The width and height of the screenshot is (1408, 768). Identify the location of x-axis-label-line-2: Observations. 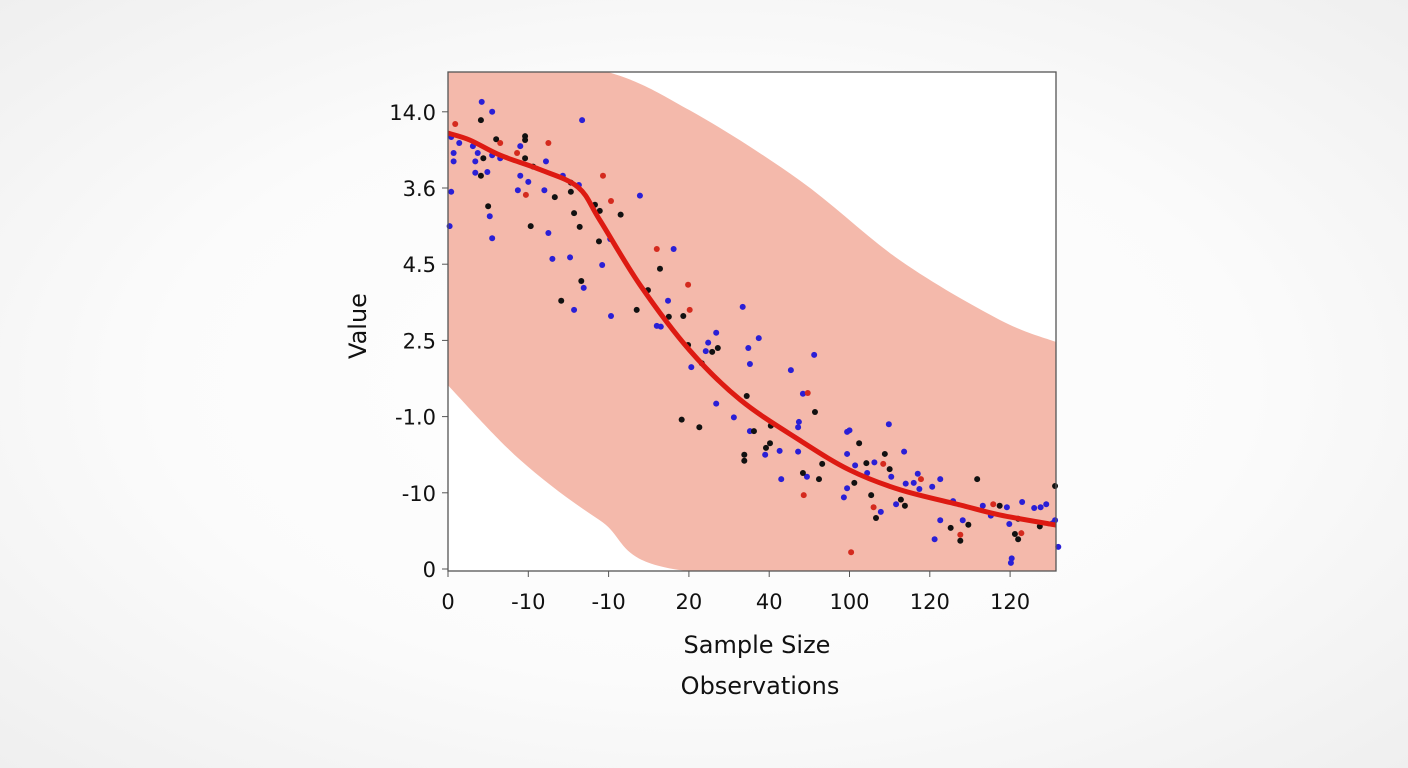
(760, 686).